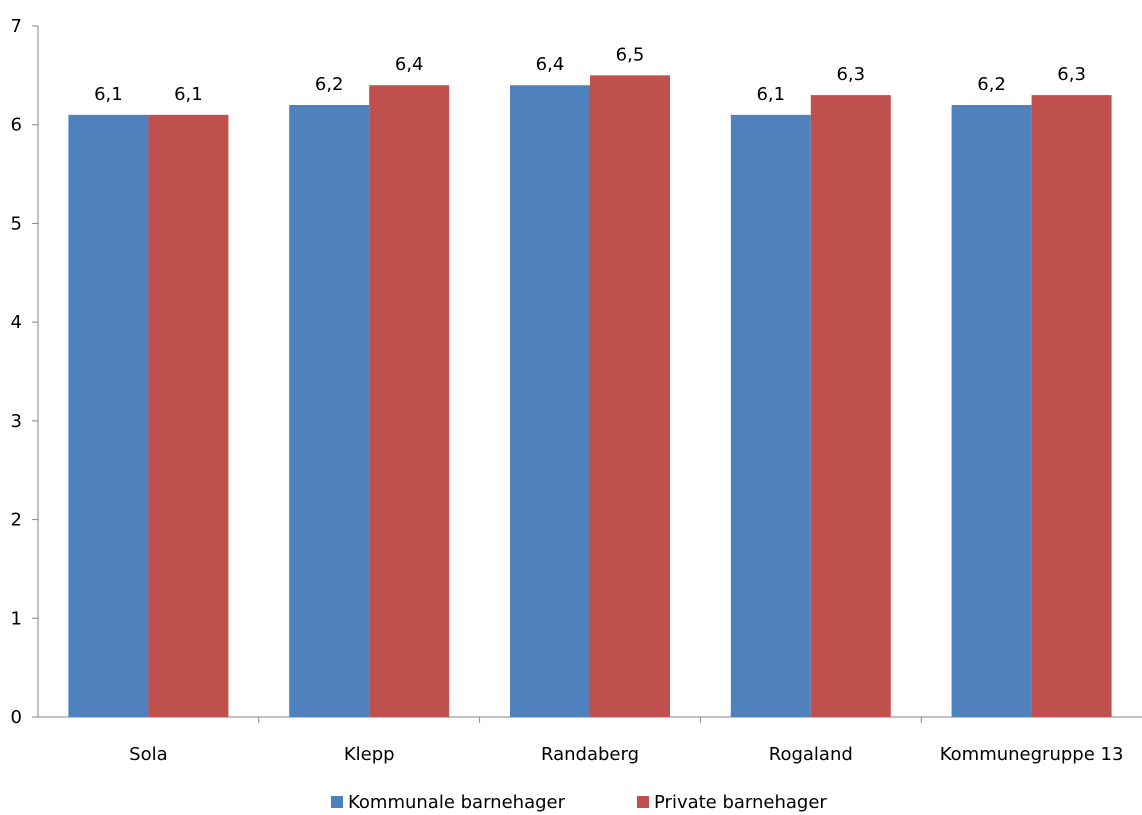 The width and height of the screenshot is (1142, 815). Describe the element at coordinates (590, 754) in the screenshot. I see `category-label: Randaberg` at that location.